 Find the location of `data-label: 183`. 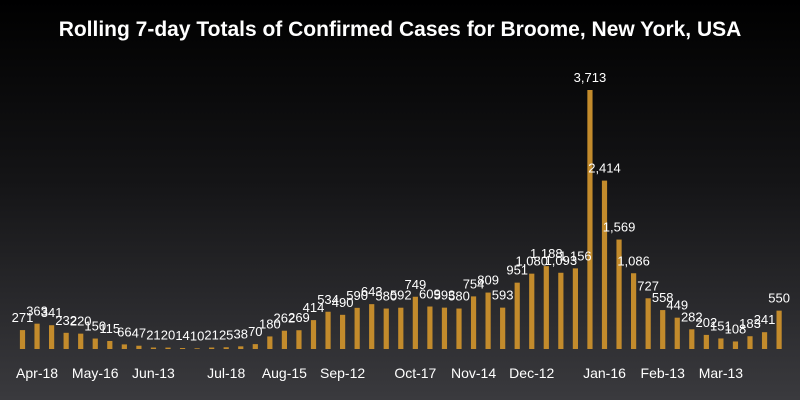

data-label: 183 is located at coordinates (750, 323).